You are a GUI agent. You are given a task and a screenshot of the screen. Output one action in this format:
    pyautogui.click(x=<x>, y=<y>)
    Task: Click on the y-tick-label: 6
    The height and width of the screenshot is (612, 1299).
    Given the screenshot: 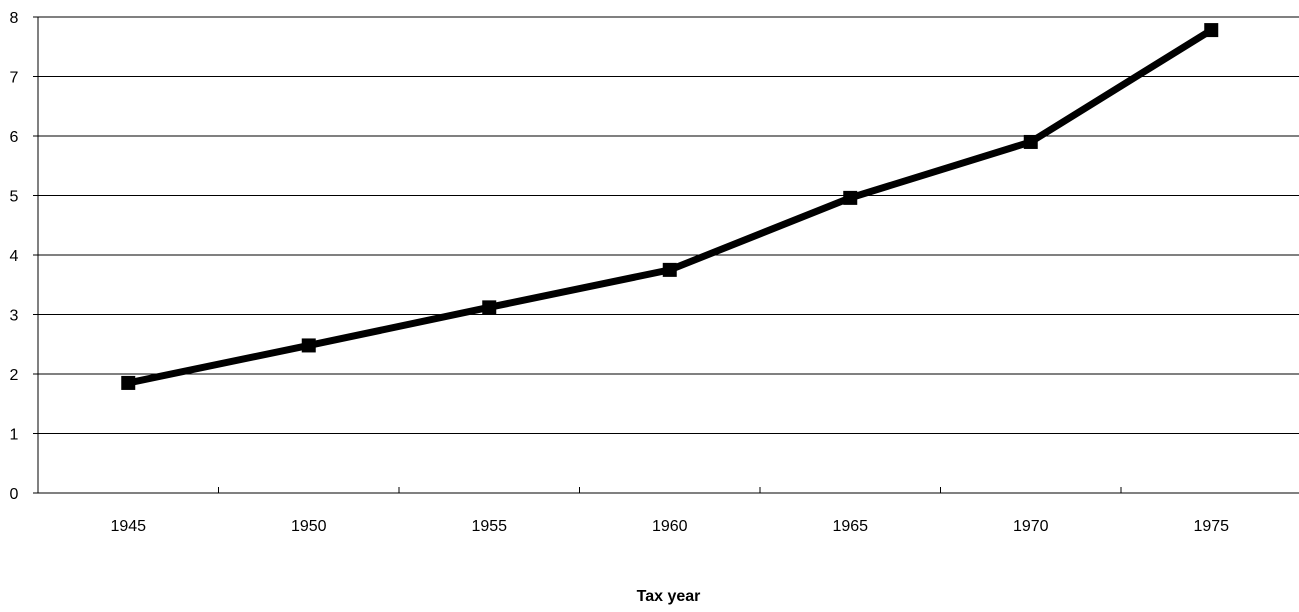 What is the action you would take?
    pyautogui.click(x=14, y=137)
    